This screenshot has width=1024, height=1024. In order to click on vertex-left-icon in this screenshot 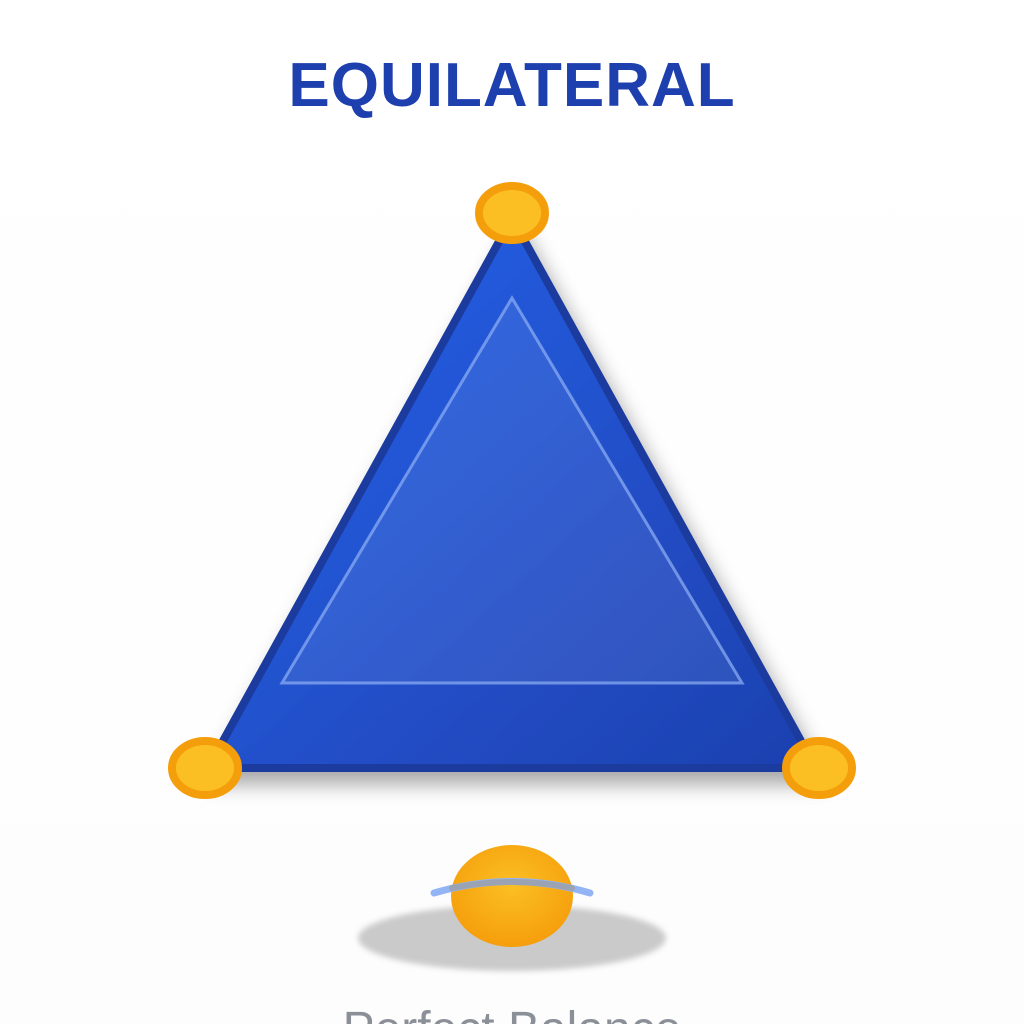, I will do `click(205, 768)`.